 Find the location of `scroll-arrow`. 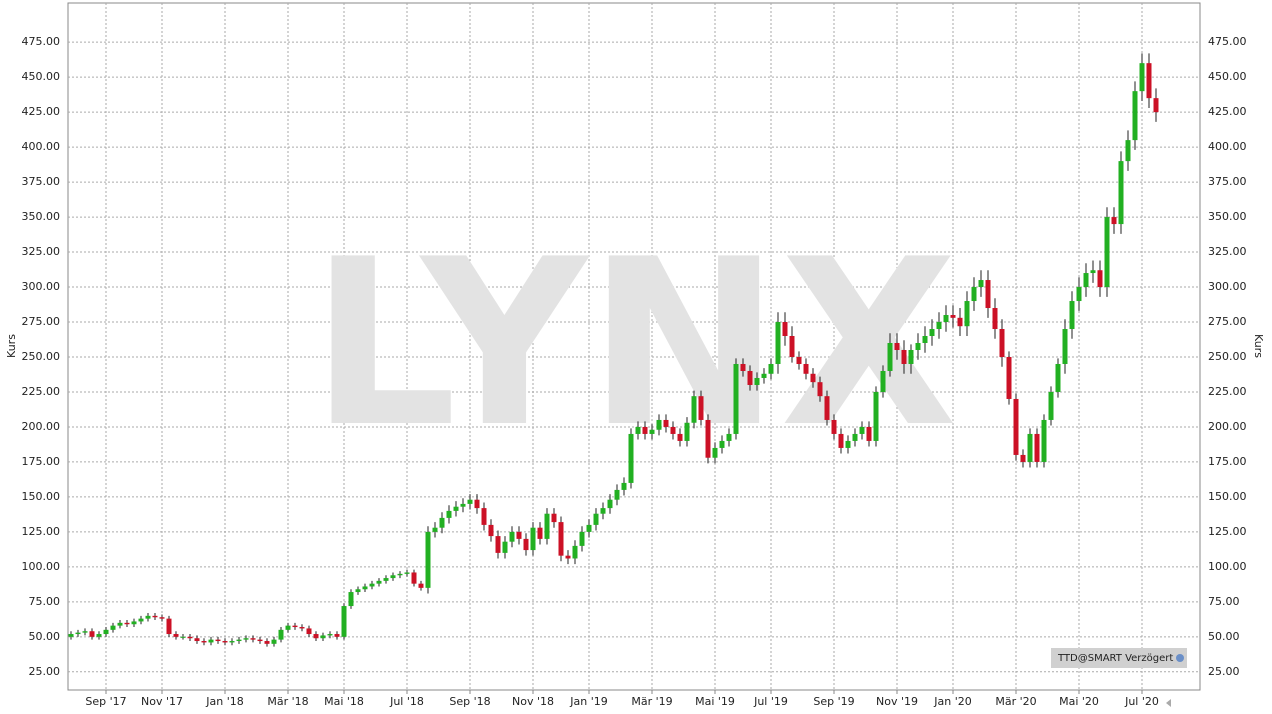

scroll-arrow is located at coordinates (1168, 703).